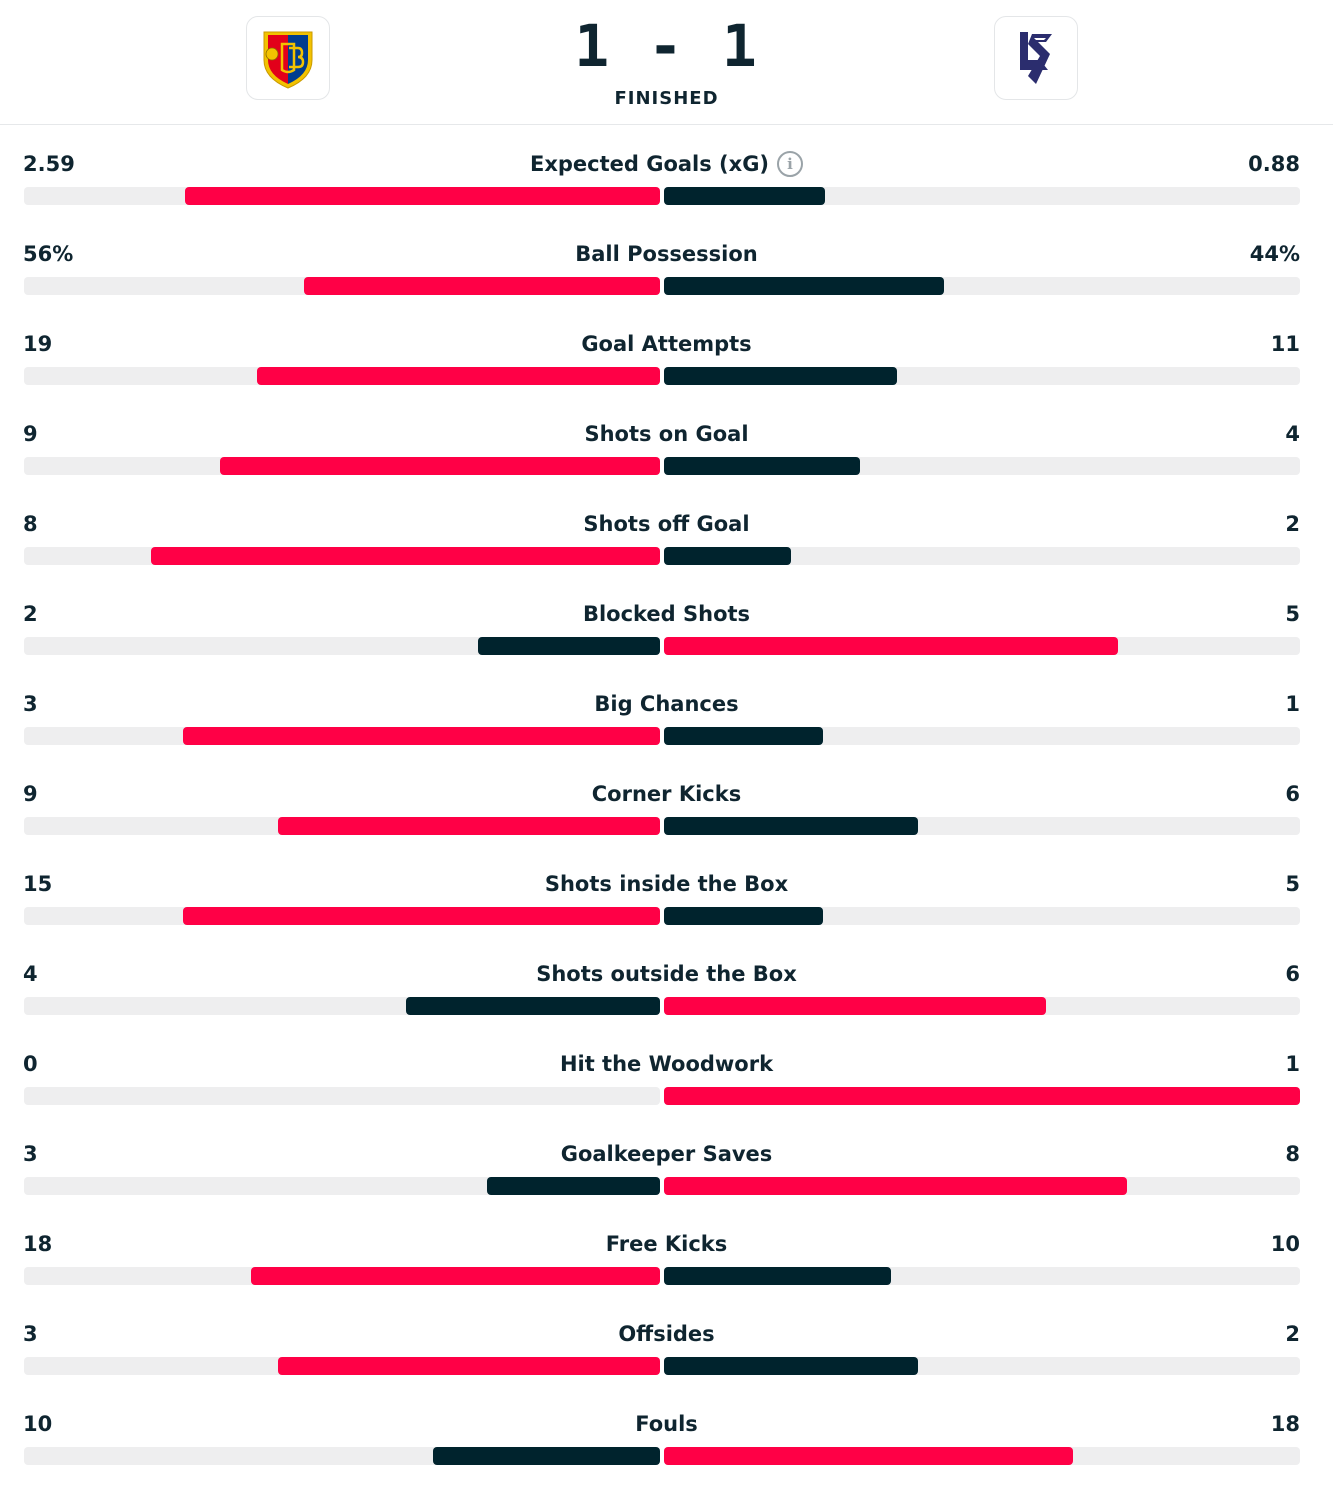 Image resolution: width=1333 pixels, height=1503 pixels. Describe the element at coordinates (38, 1424) in the screenshot. I see `stat-home-value: 10` at that location.